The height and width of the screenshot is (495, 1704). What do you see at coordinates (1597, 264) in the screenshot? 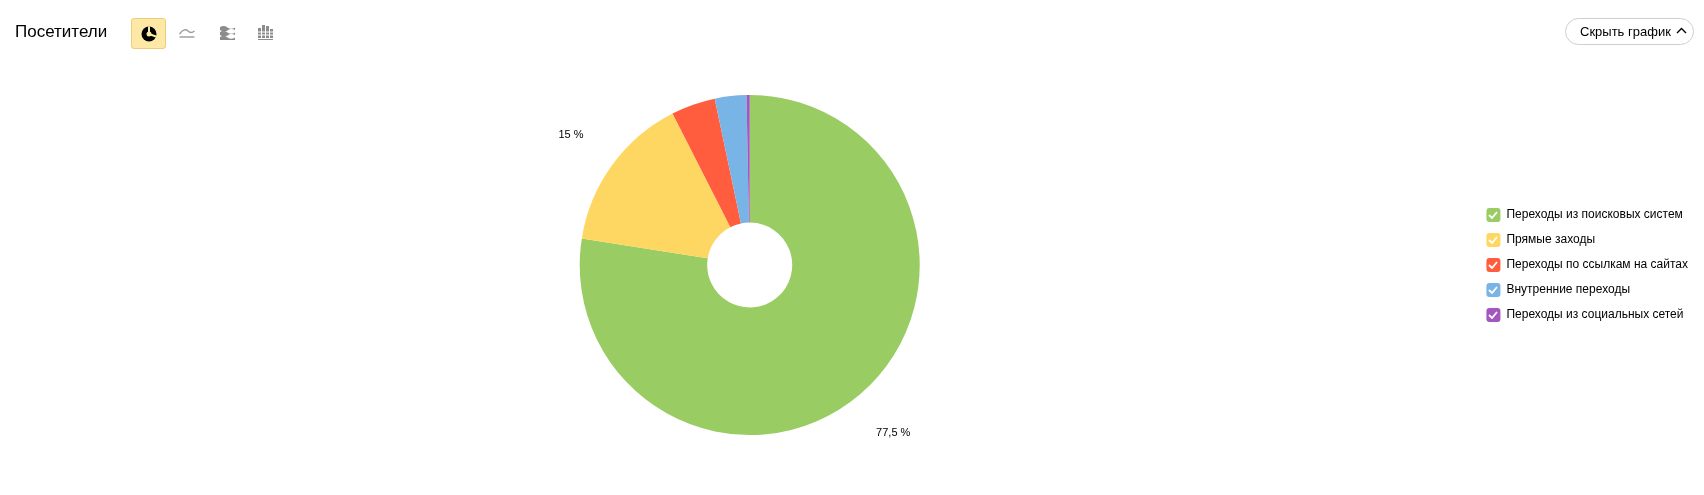
I see `legend-label: Переходы по ссылкам на сайтах` at bounding box center [1597, 264].